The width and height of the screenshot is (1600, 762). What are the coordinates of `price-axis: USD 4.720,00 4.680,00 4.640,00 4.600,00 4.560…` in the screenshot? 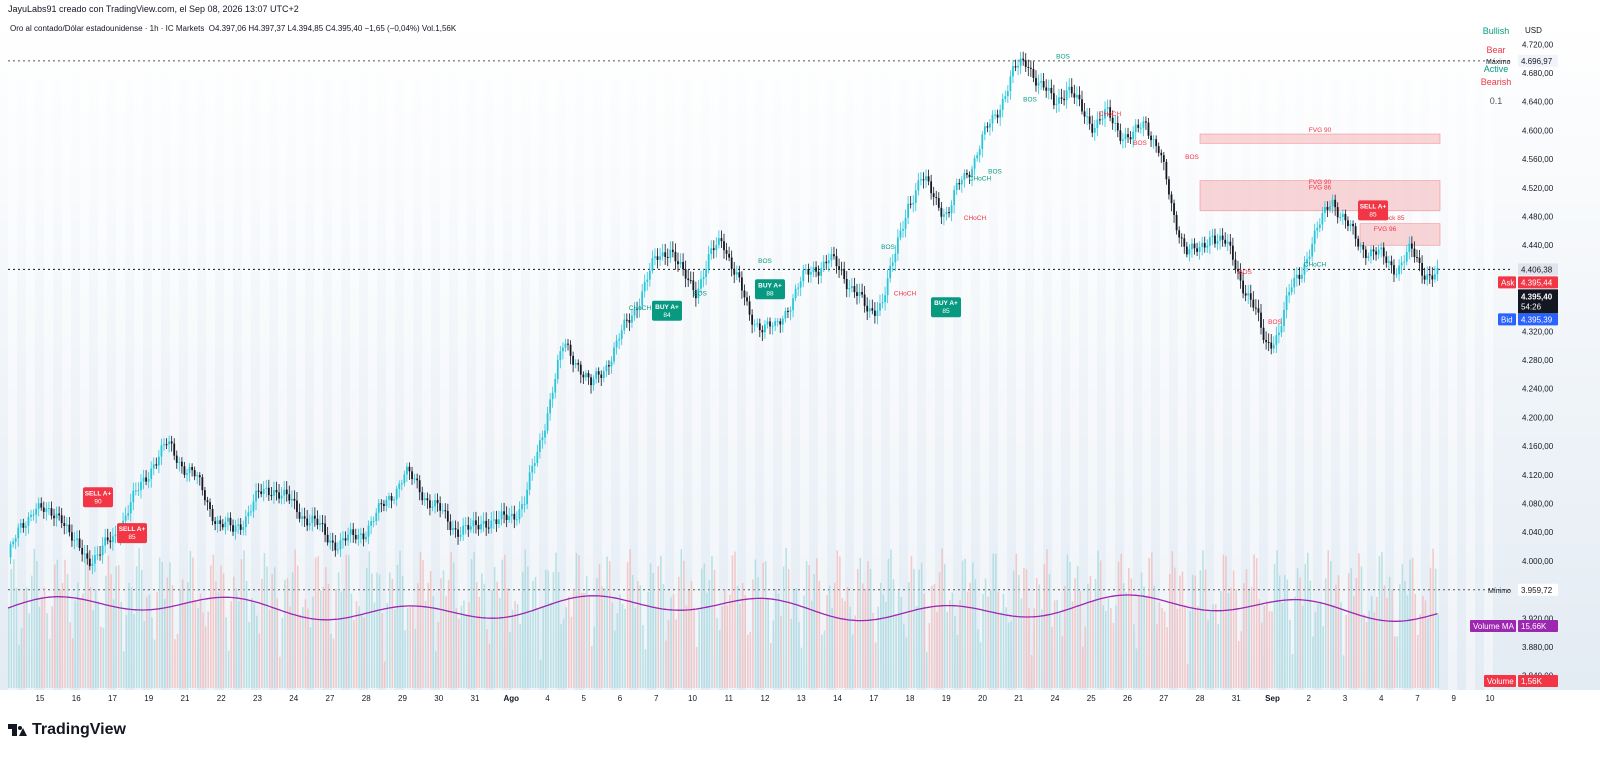 It's located at (1514, 356).